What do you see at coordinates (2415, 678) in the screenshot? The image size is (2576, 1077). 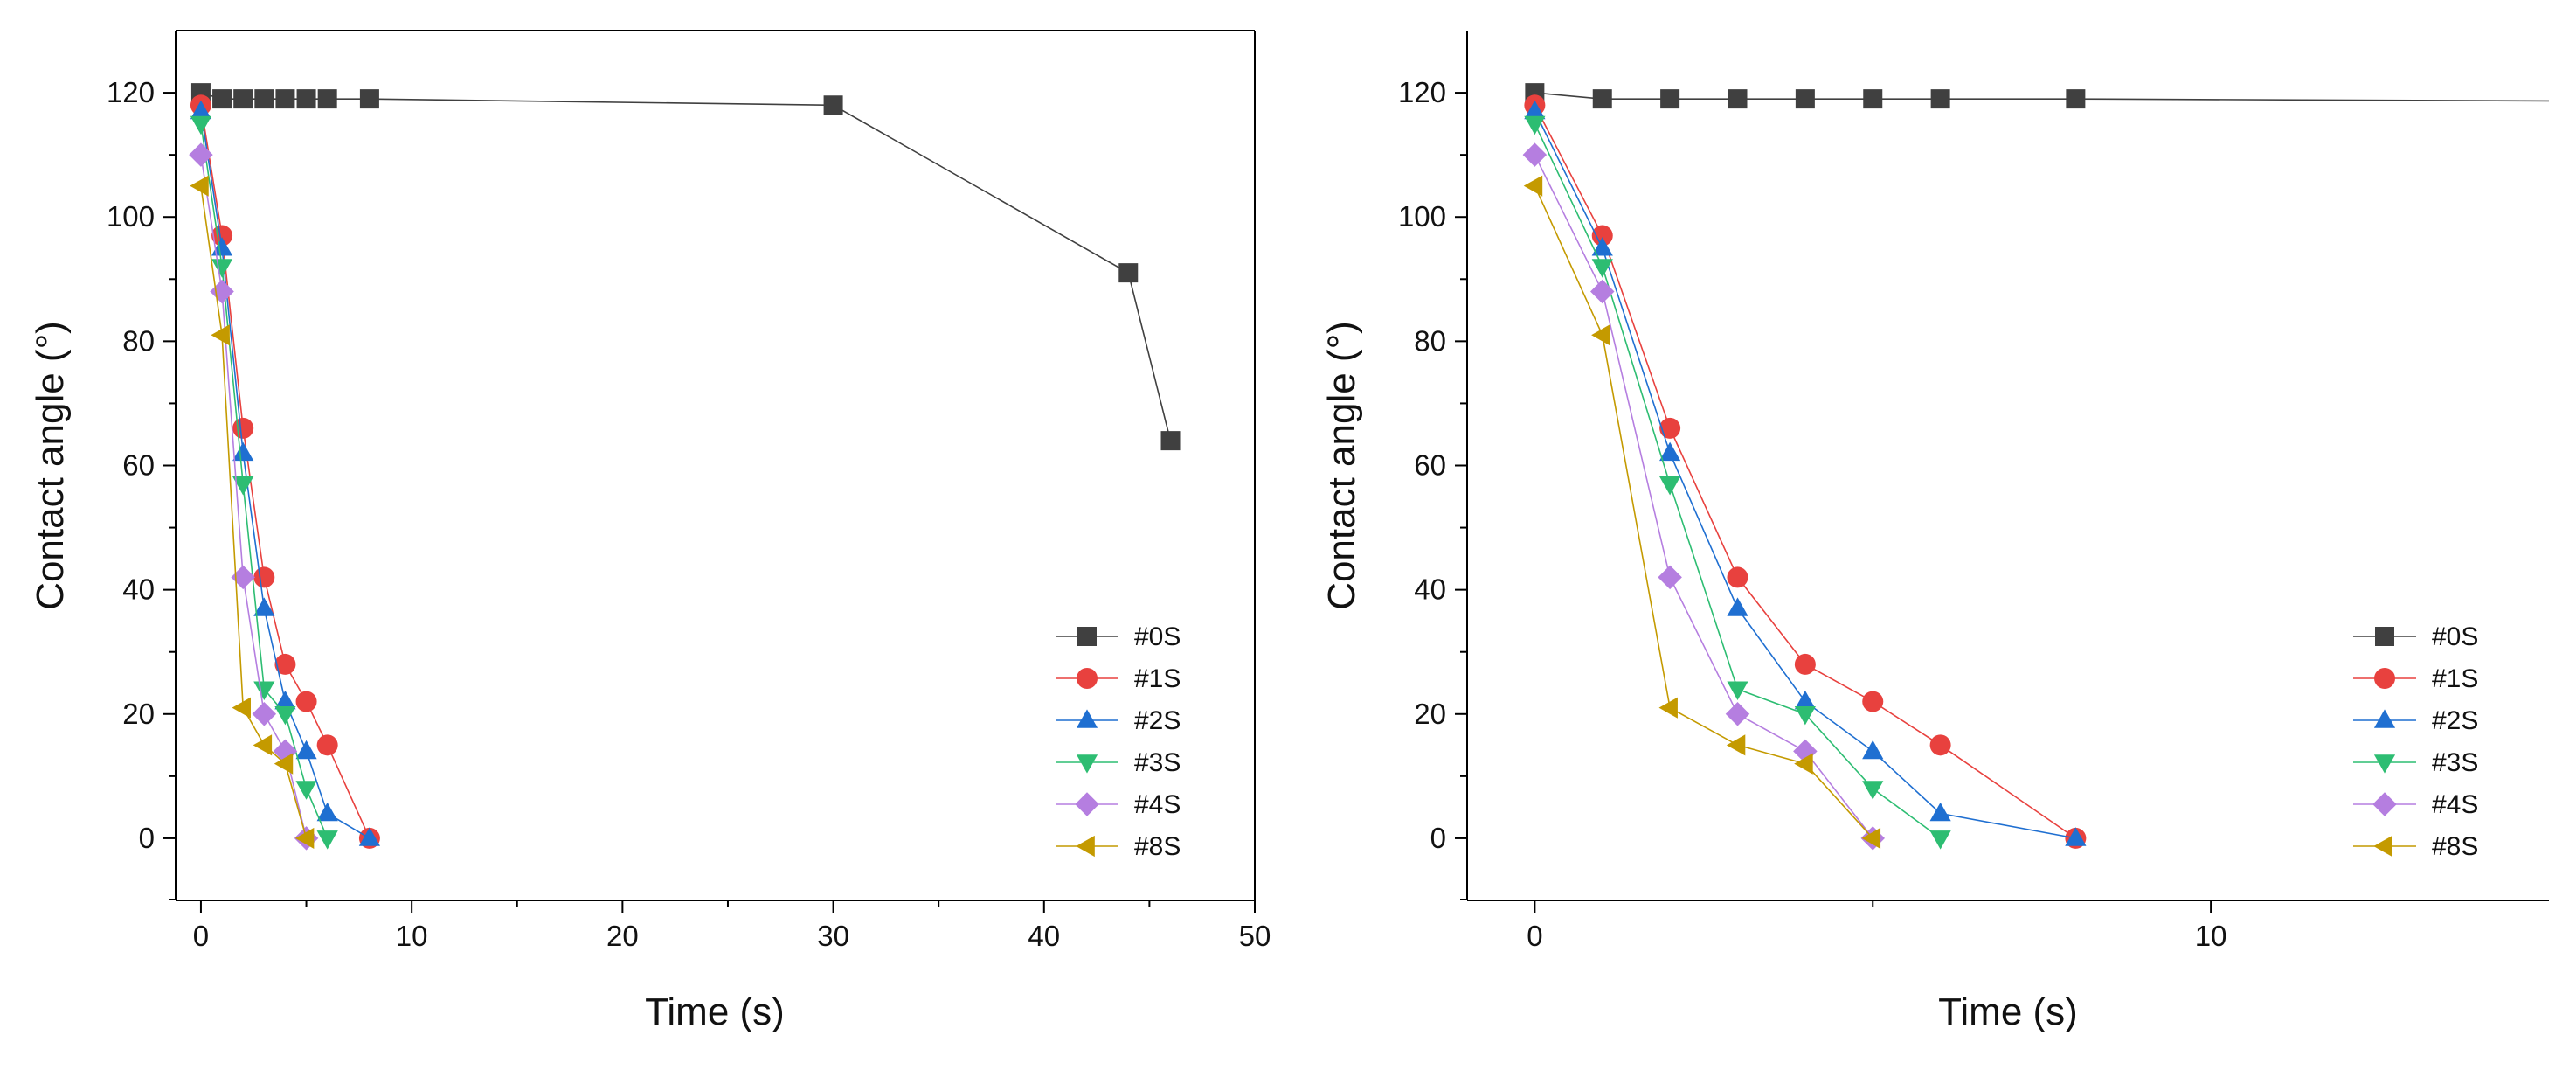 I see `legend-item: #1S` at bounding box center [2415, 678].